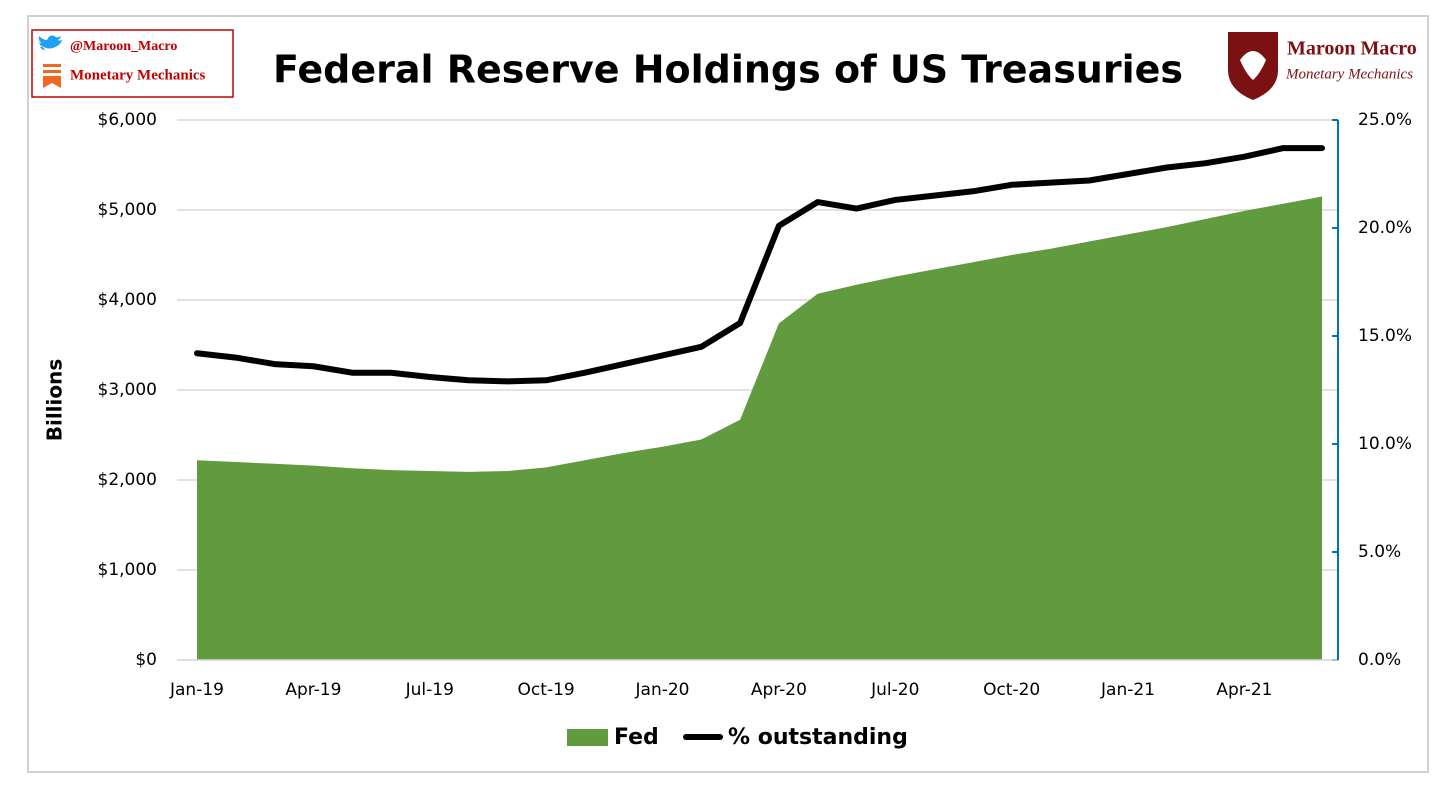 This screenshot has width=1456, height=798. Describe the element at coordinates (1379, 552) in the screenshot. I see `y2-tick-label: 5.0%` at that location.